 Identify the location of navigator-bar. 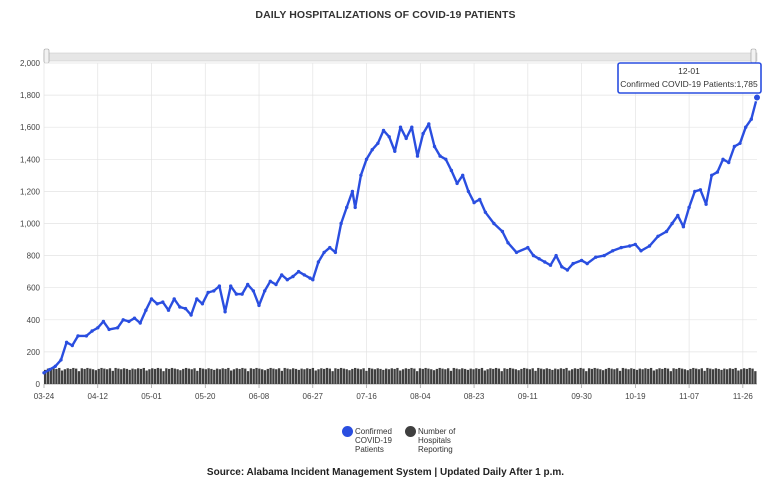
(400, 56).